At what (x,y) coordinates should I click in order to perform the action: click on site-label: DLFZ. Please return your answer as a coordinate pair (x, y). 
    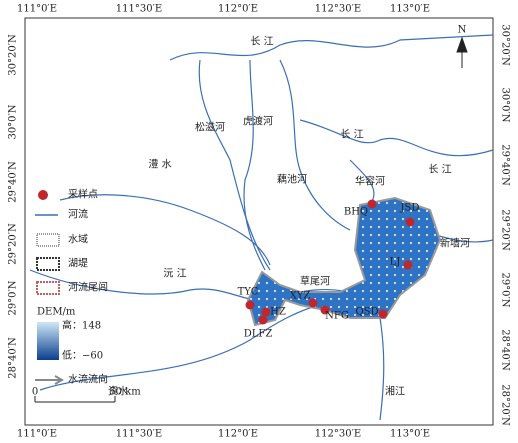
    Looking at the image, I should click on (258, 334).